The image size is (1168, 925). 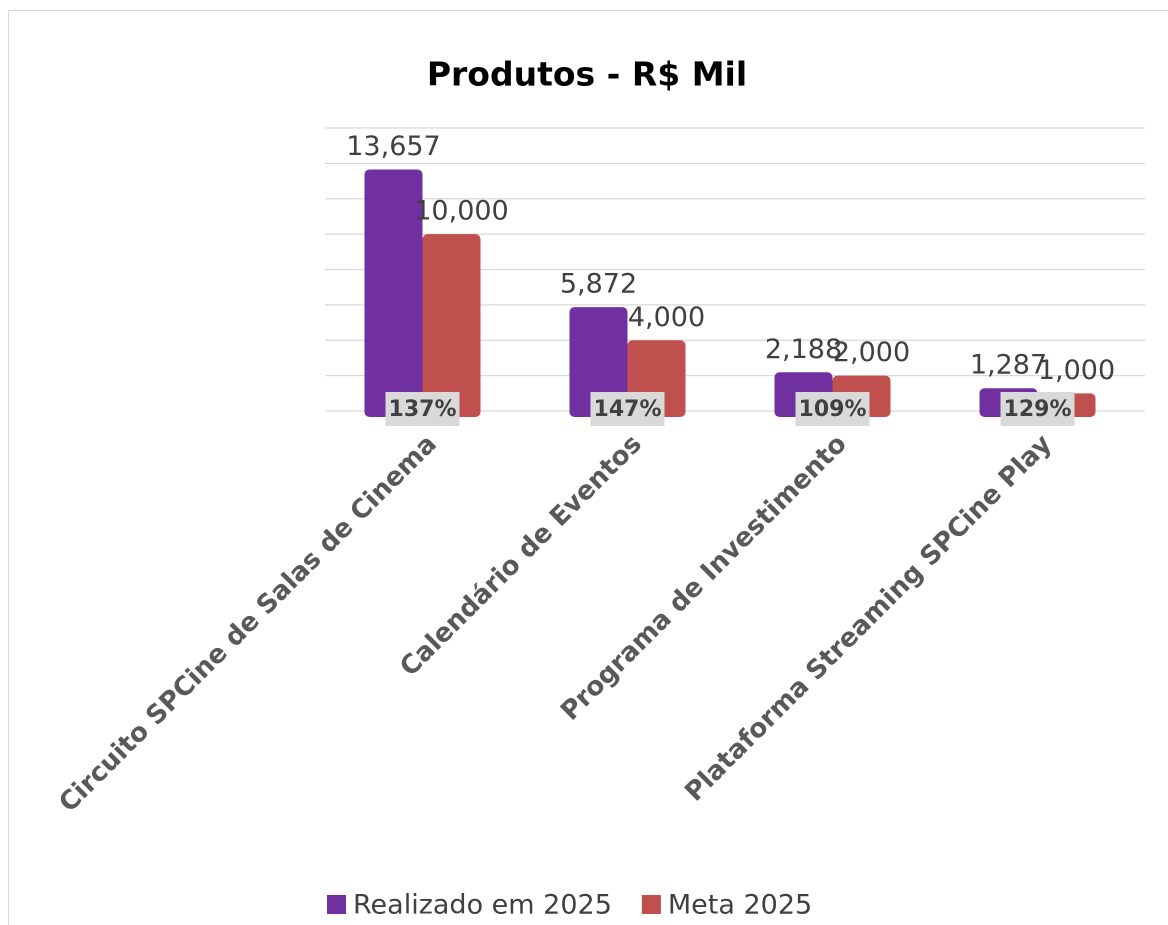 I want to click on value-label: 2,188, so click(x=803, y=349).